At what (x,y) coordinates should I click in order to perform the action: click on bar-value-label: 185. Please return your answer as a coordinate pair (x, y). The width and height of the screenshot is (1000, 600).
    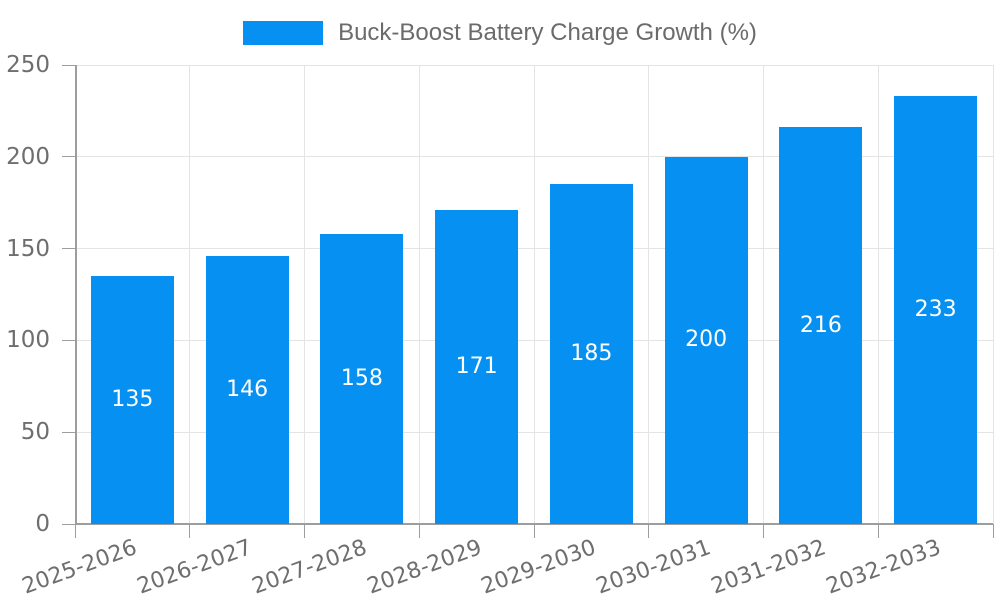
    Looking at the image, I should click on (591, 354).